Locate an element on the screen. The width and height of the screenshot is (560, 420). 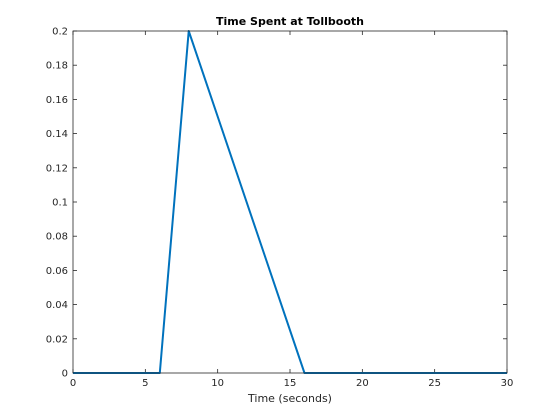
x-tick-label: 15 is located at coordinates (290, 383).